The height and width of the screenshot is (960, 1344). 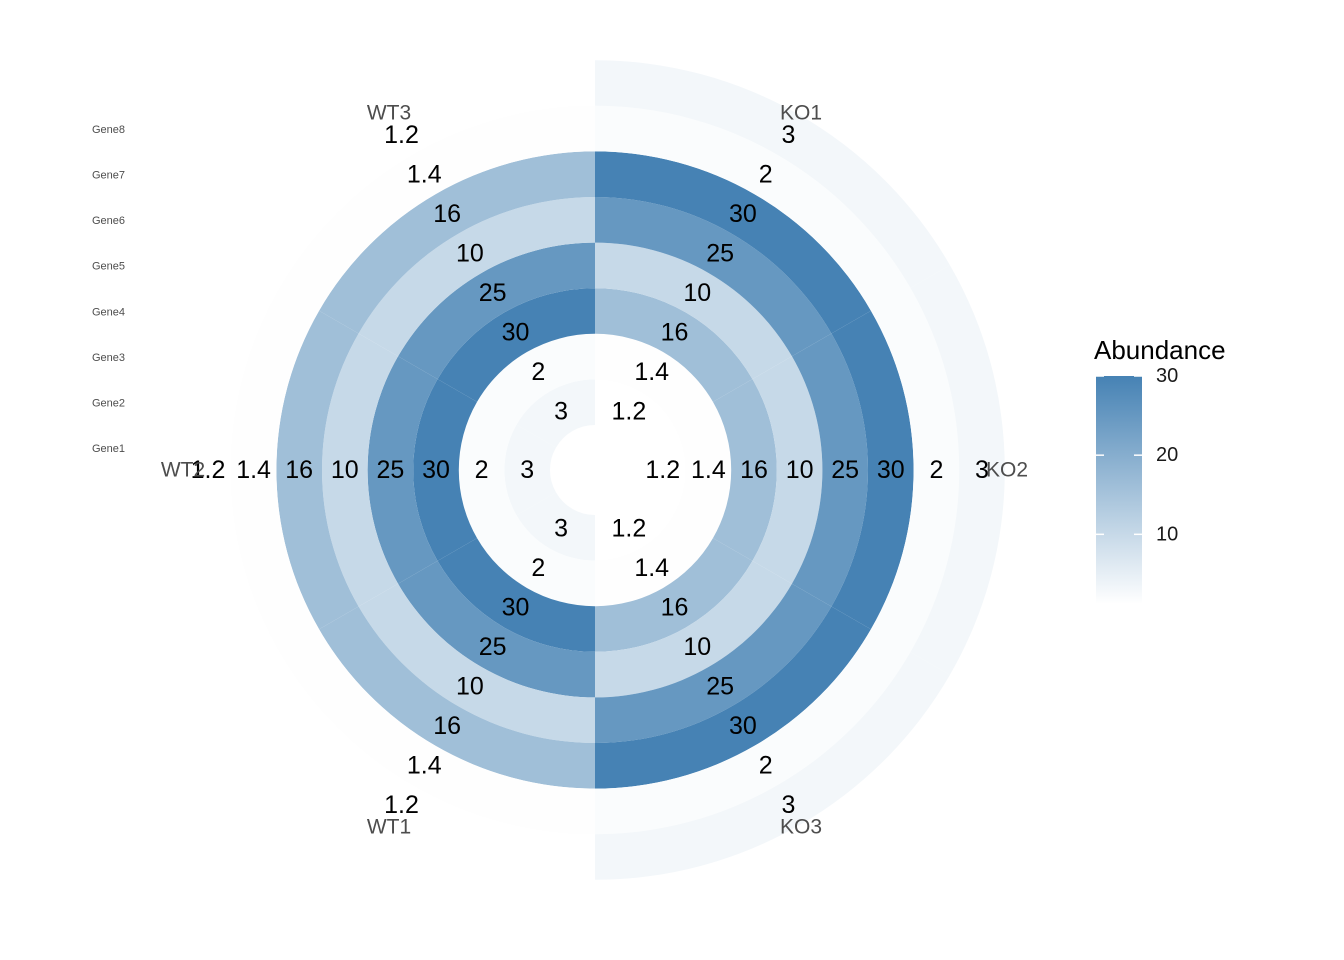 I want to click on heatmap-cell-ko2-gene3, so click(x=744, y=470).